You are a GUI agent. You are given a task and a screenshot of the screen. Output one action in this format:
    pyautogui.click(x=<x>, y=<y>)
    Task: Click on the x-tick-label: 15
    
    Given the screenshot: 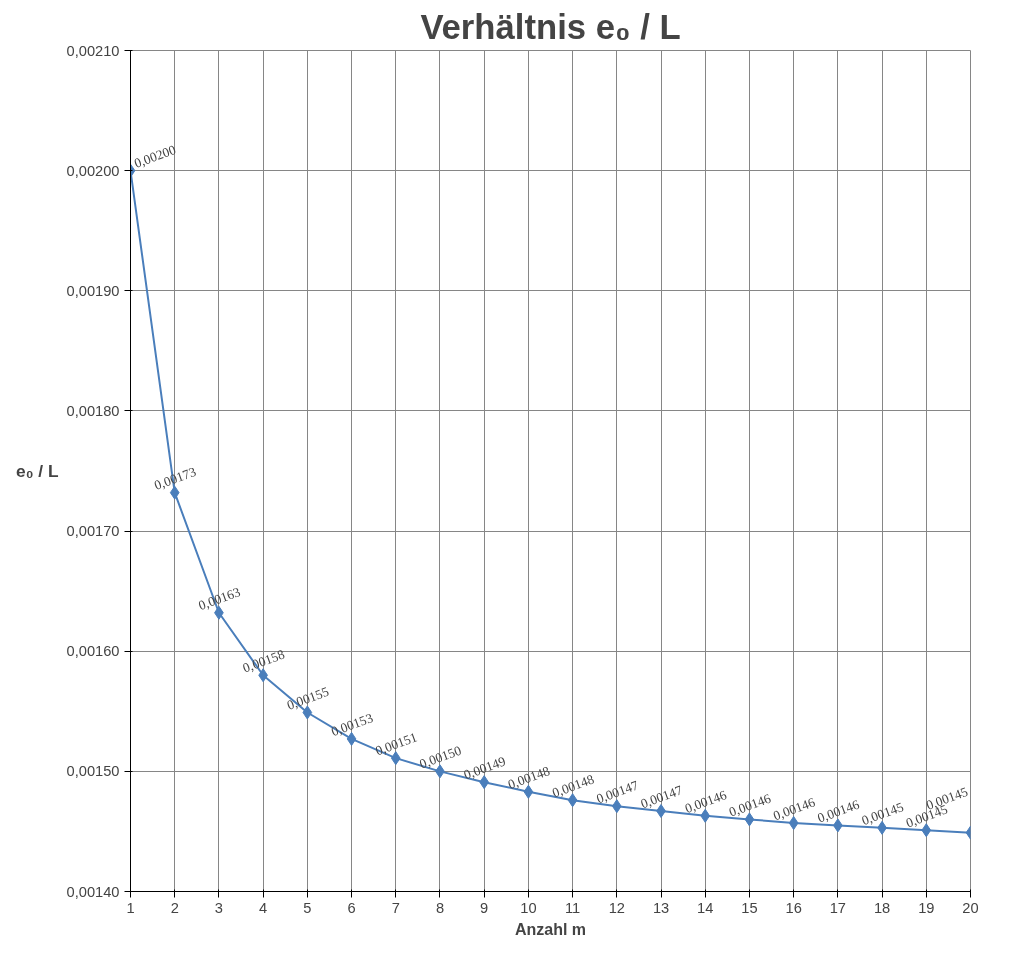 What is the action you would take?
    pyautogui.click(x=749, y=907)
    